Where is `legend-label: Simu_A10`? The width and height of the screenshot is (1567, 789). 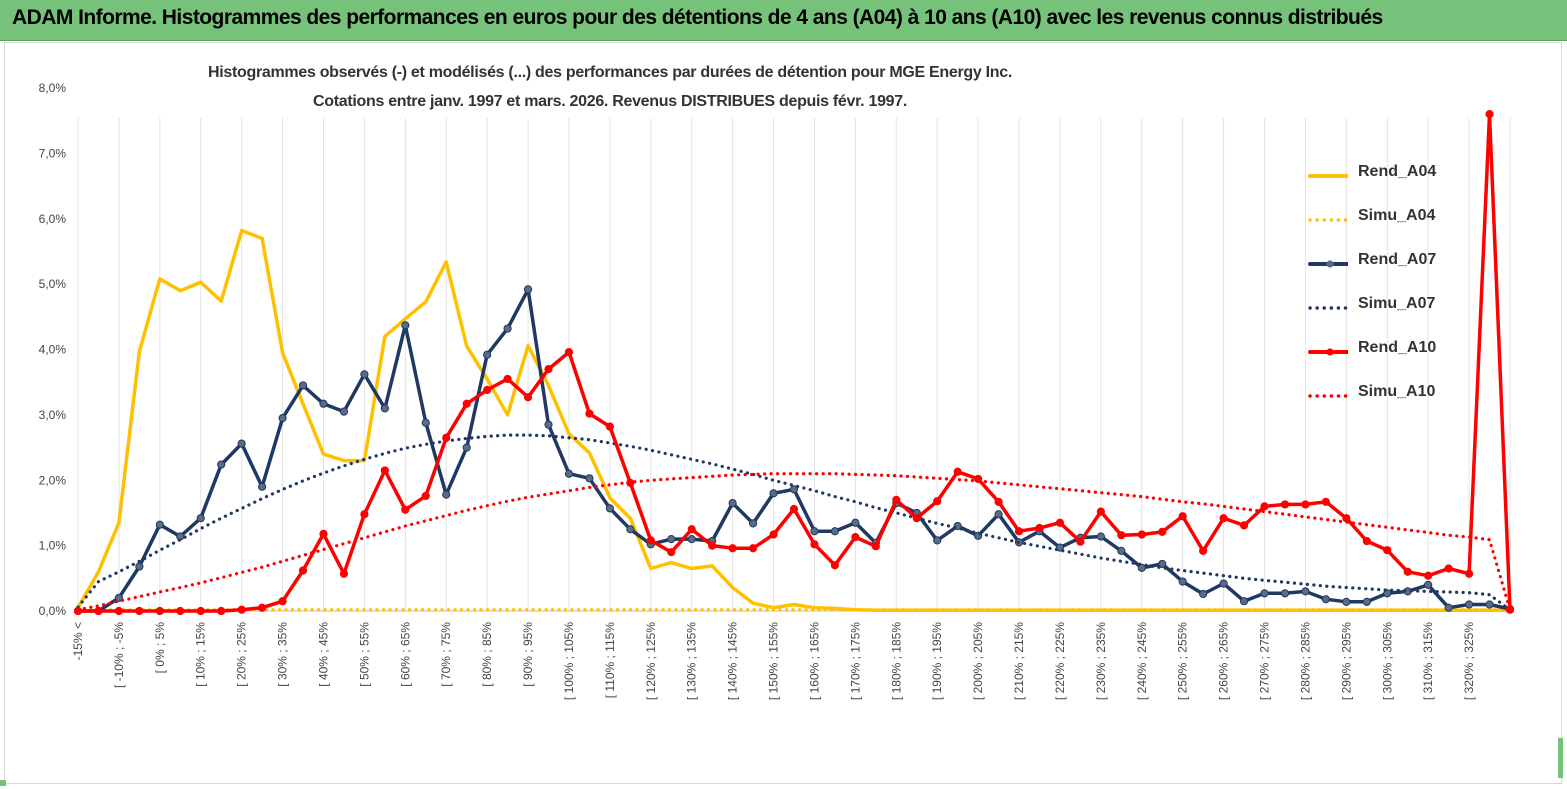
legend-label: Simu_A10 is located at coordinates (1397, 391).